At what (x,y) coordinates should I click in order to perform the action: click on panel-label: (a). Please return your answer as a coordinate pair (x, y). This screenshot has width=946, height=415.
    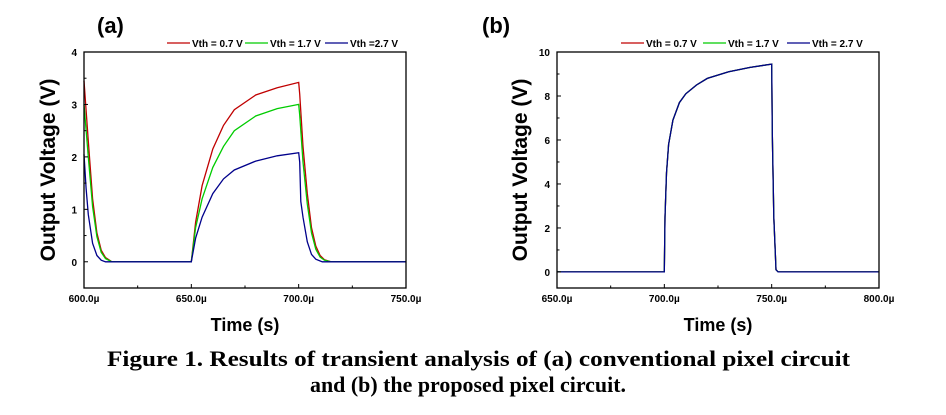
    Looking at the image, I should click on (110, 25).